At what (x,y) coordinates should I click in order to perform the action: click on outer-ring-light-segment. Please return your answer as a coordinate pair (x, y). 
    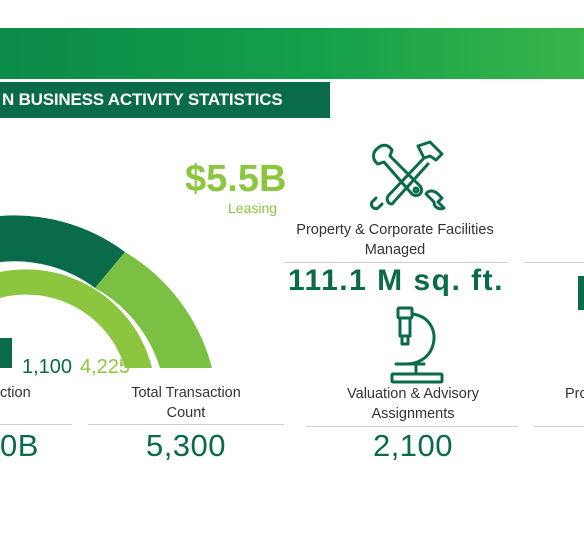
    Looking at the image, I should click on (153, 310).